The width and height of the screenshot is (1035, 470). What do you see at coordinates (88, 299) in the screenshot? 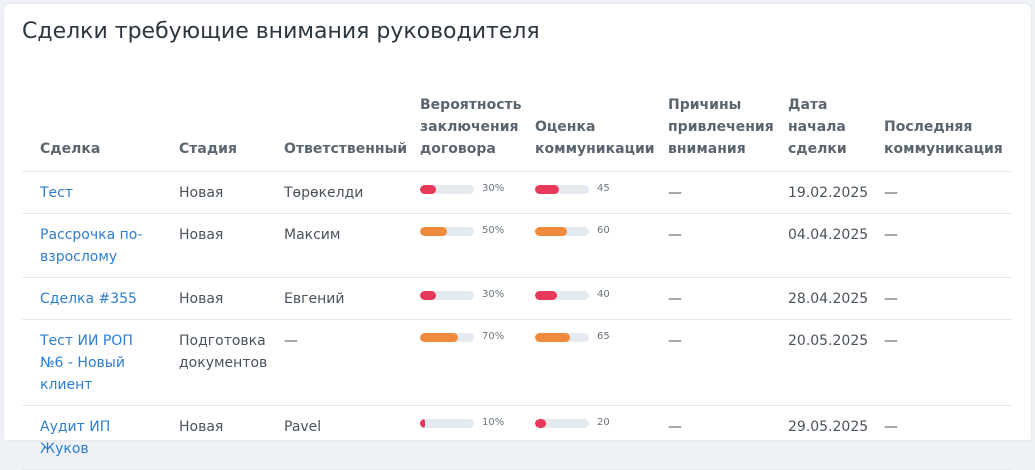
I see `deal-link: Сделка #355` at bounding box center [88, 299].